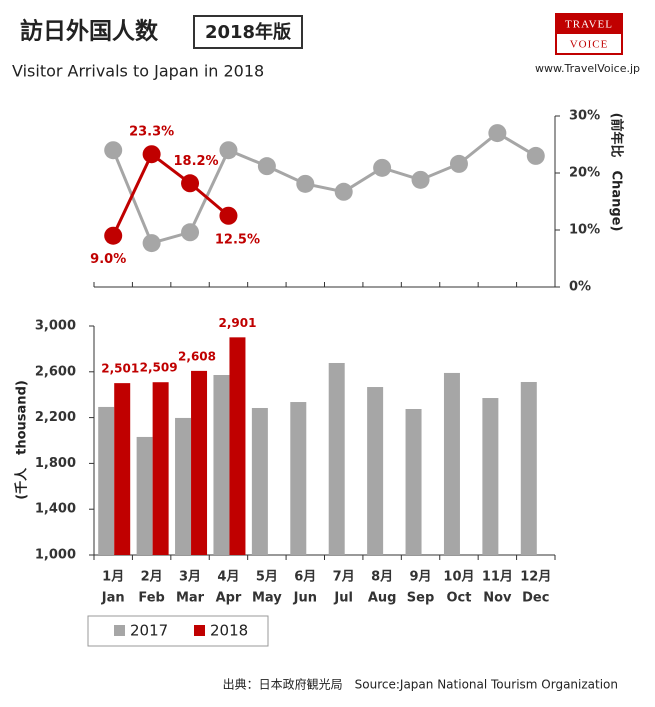 This screenshot has height=707, width=655. I want to click on data-label: 18.2%, so click(195, 161).